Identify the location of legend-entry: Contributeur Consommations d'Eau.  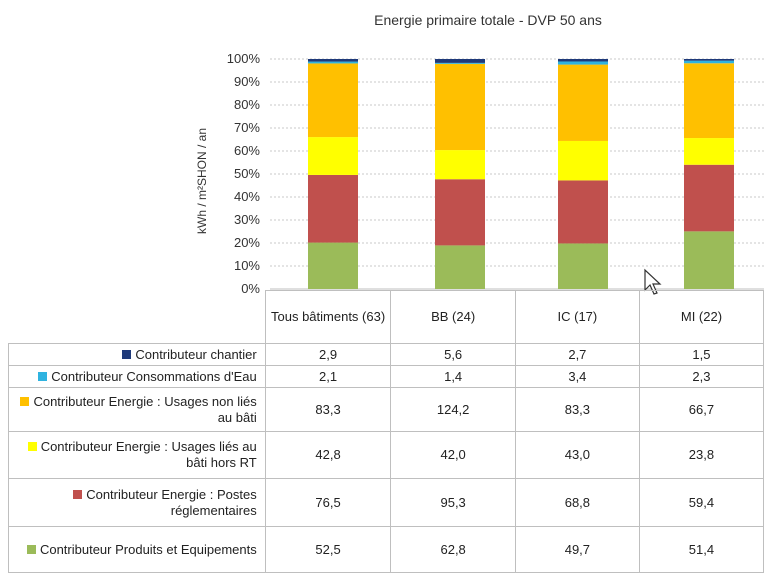
(137, 376).